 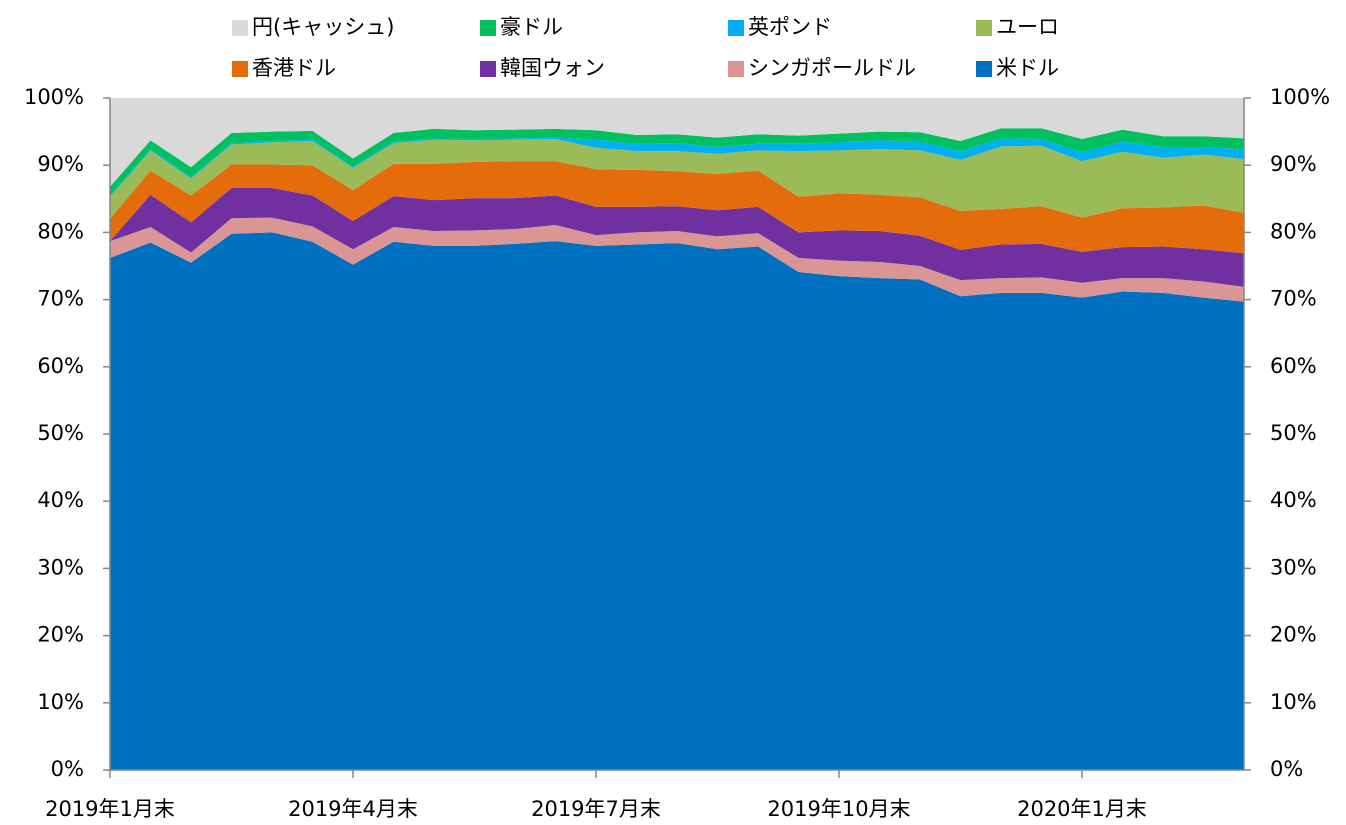 What do you see at coordinates (1293, 164) in the screenshot?
I see `y2-tick-label: 90%` at bounding box center [1293, 164].